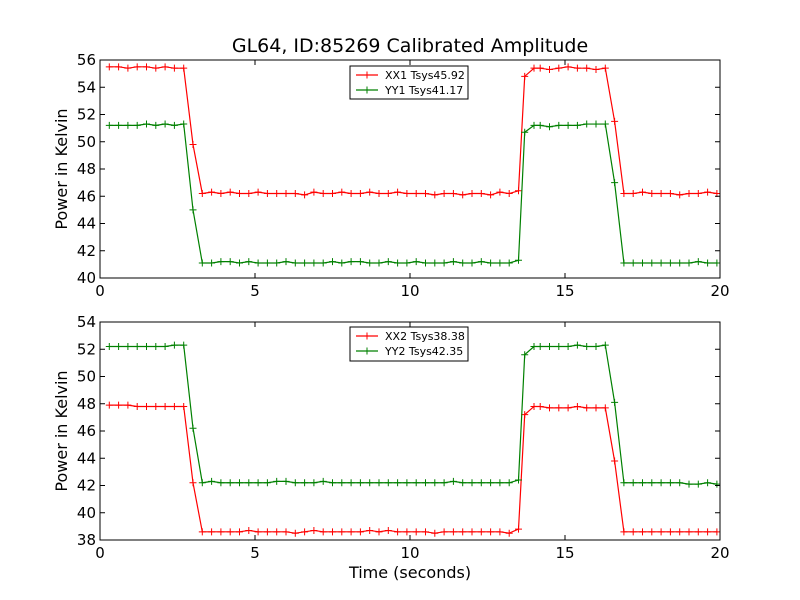 Image resolution: width=800 pixels, height=600 pixels. I want to click on y-tick-label: 54, so click(86, 87).